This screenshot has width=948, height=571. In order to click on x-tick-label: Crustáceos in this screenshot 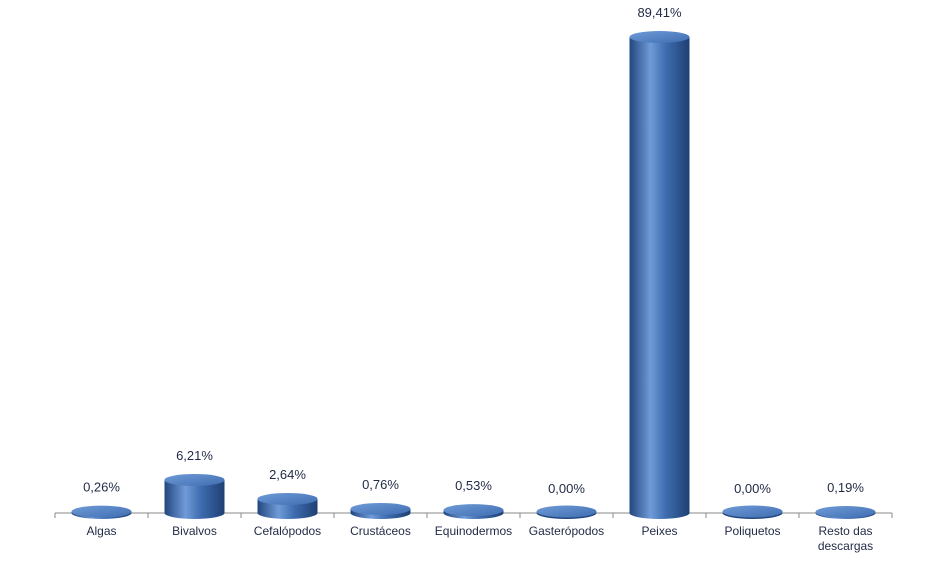, I will do `click(380, 531)`.